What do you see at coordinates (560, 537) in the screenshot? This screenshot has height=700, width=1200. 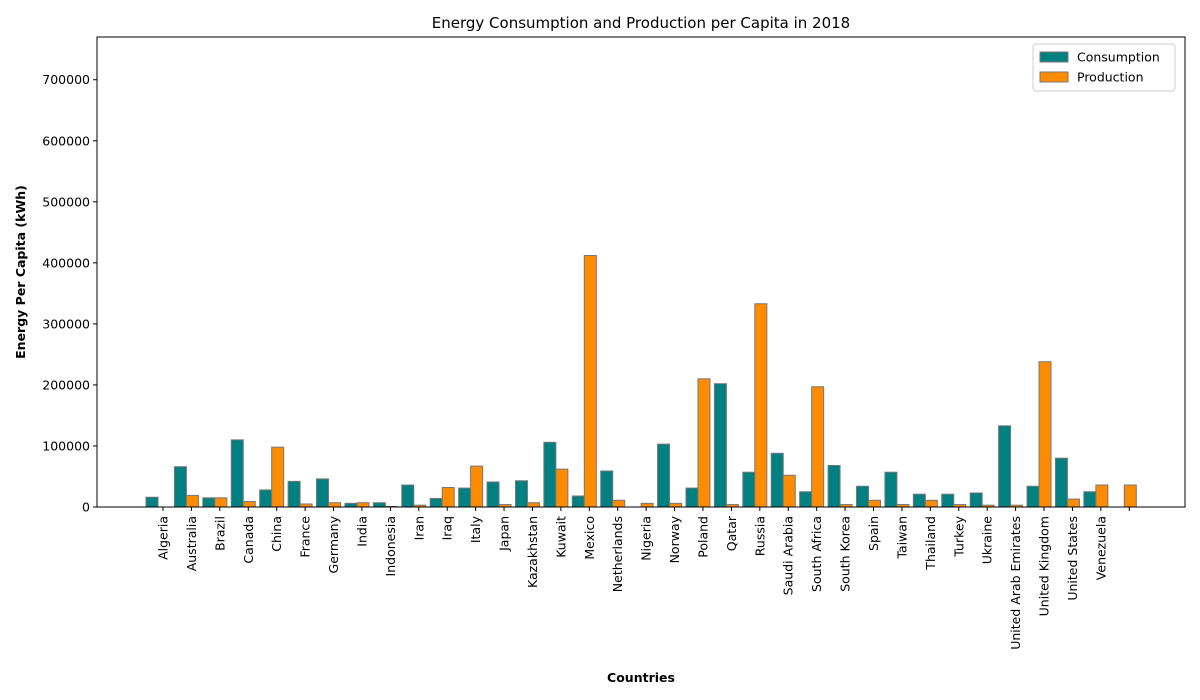 I see `x-tick-label: Kuwait` at bounding box center [560, 537].